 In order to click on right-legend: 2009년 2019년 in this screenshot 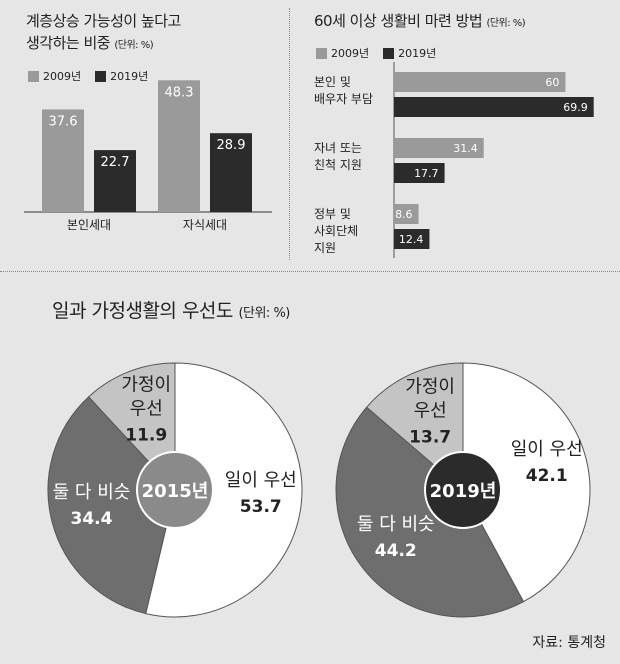, I will do `click(381, 53)`.